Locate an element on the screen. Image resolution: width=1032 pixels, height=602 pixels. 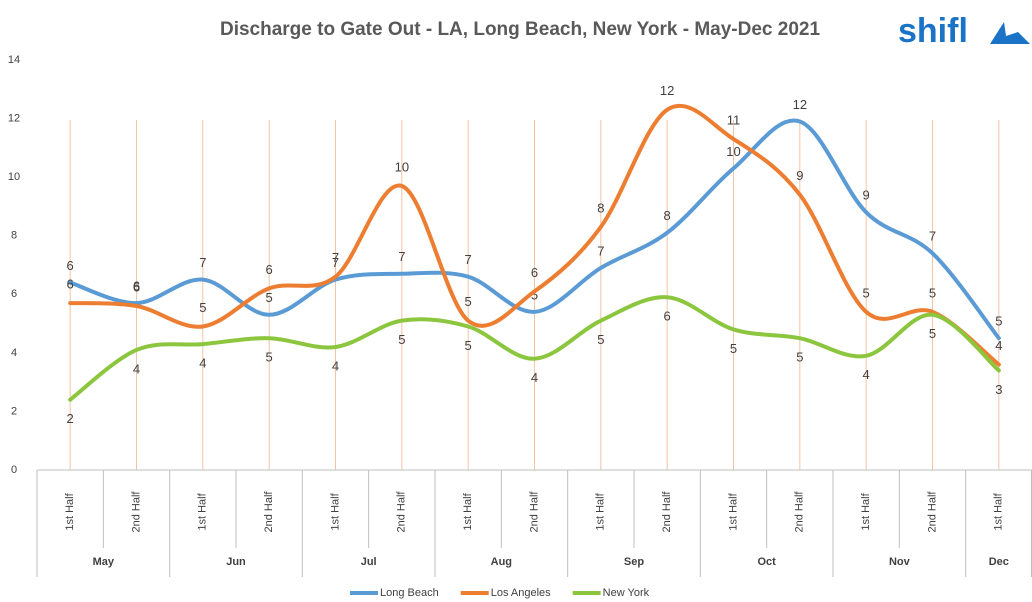
group-label: Sep is located at coordinates (634, 562).